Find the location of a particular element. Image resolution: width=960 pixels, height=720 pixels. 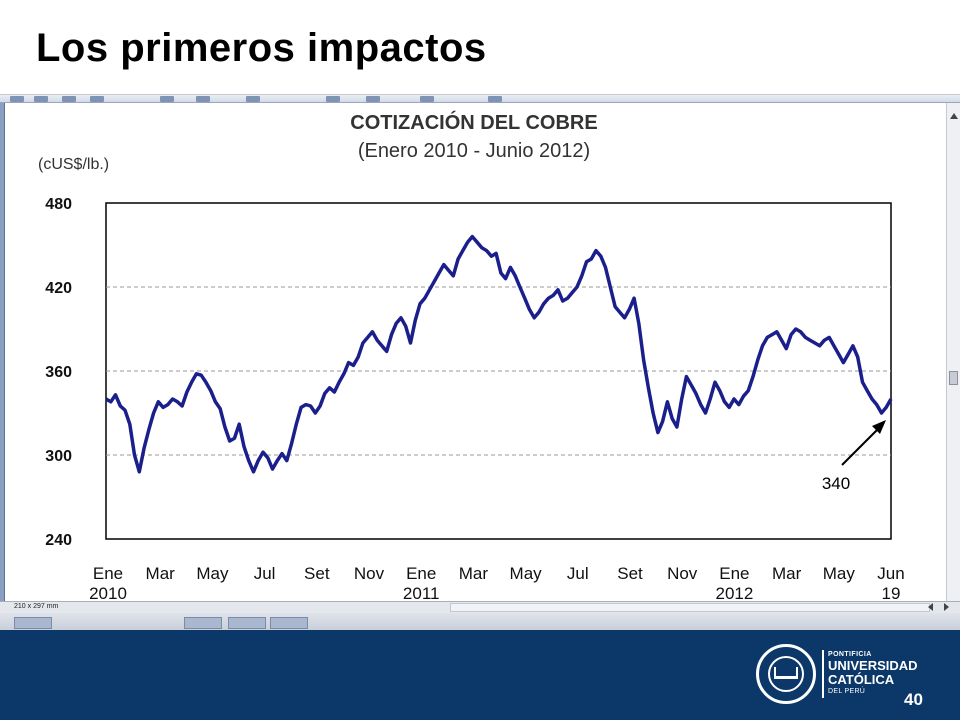

x-tick-year-label: 19 is located at coordinates (891, 592).